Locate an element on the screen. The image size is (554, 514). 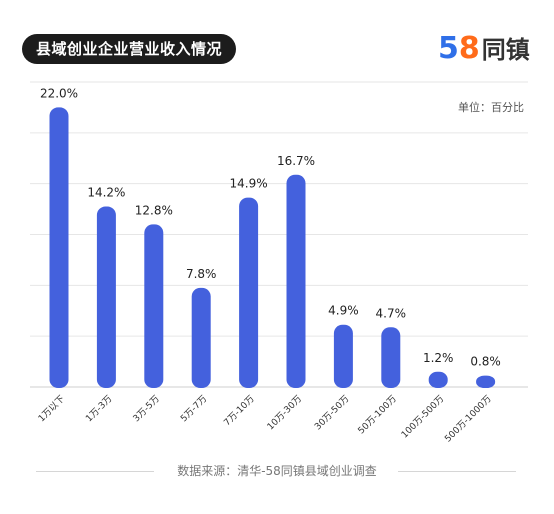
footer-divider-left is located at coordinates (95, 471).